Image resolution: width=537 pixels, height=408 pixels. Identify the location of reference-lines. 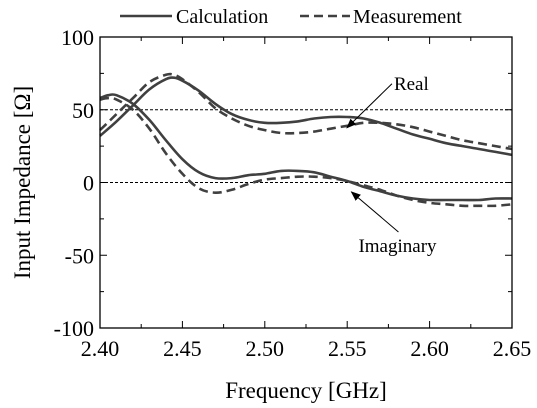
(306, 146).